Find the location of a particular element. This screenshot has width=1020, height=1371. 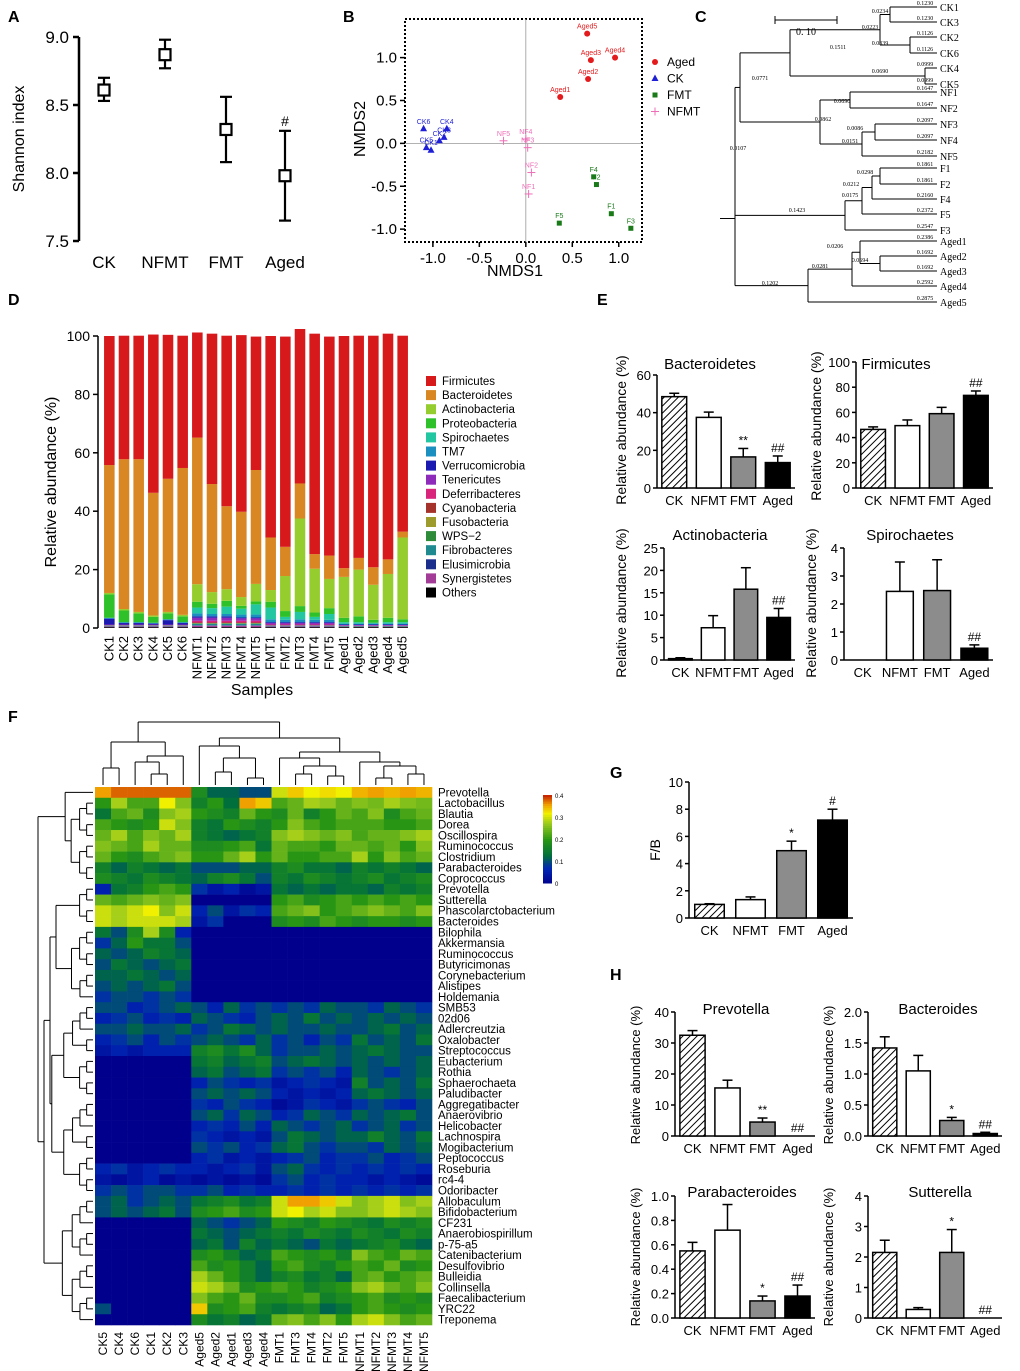

panel-c-branch-length: 0.0690 is located at coordinates (842, 102).